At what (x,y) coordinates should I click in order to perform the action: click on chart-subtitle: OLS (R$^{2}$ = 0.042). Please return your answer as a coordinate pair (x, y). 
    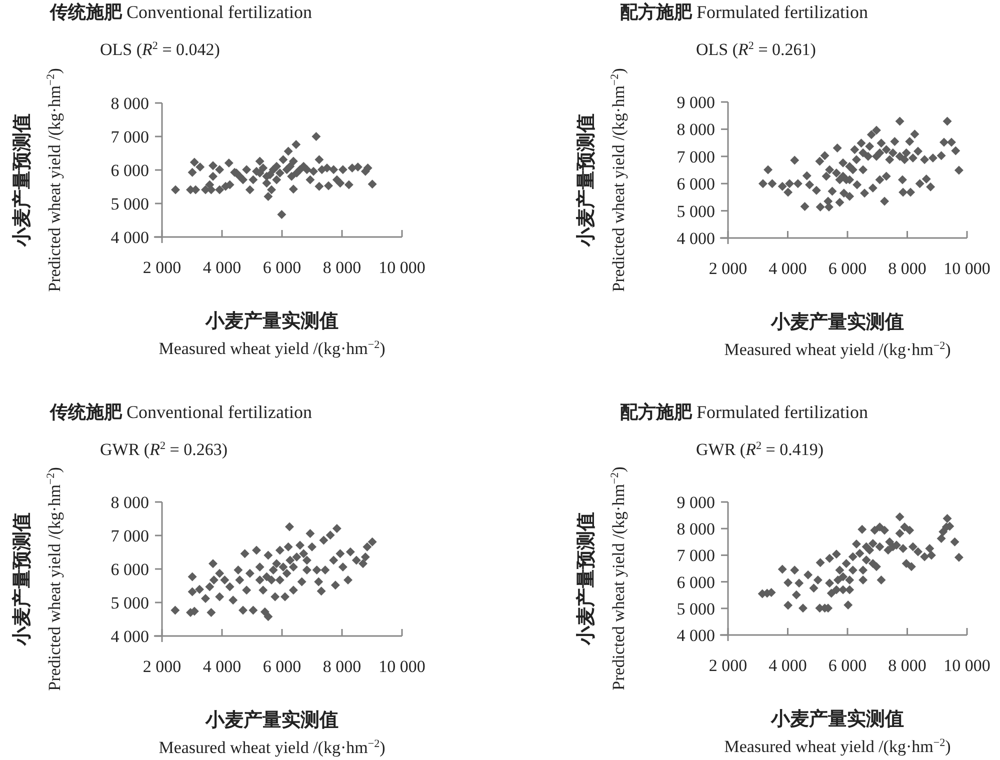
    Looking at the image, I should click on (160, 49).